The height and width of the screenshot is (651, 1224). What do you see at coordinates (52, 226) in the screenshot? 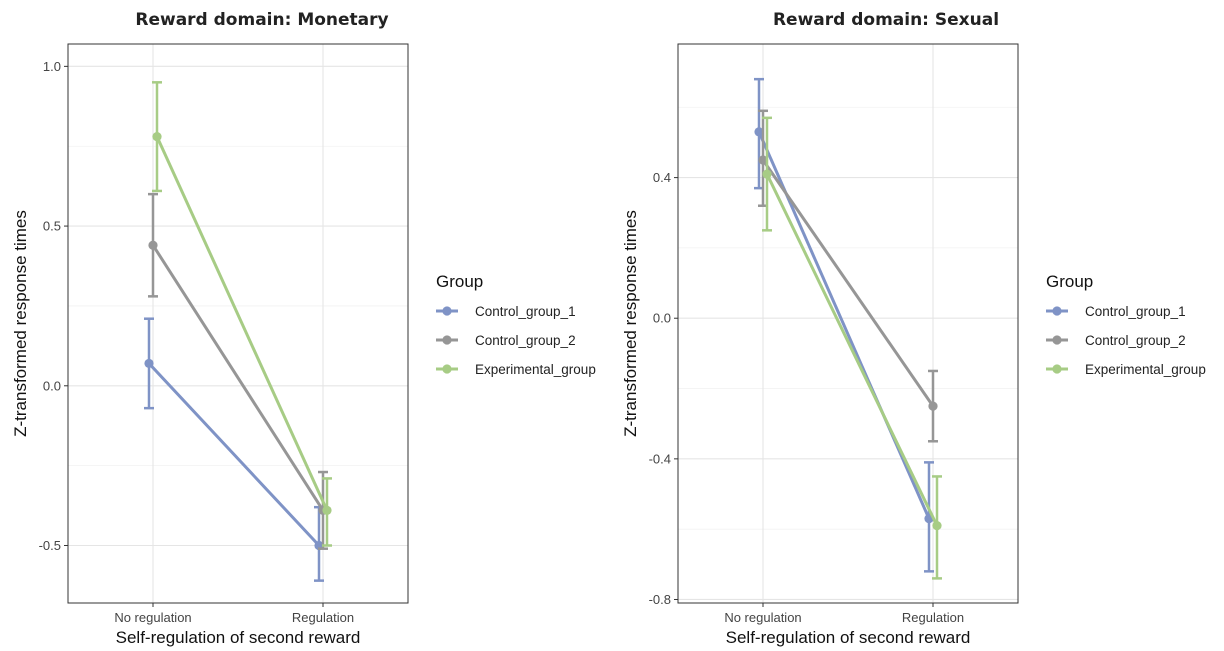
I see `y-tick-label: 0.5` at bounding box center [52, 226].